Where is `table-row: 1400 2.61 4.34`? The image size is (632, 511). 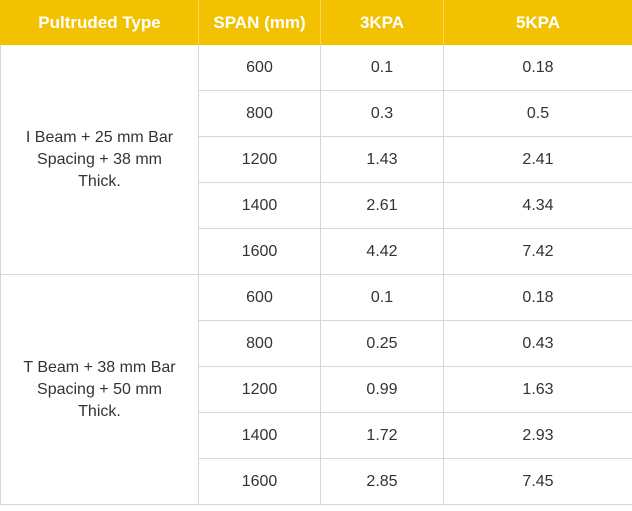 table-row: 1400 2.61 4.34 is located at coordinates (316, 205).